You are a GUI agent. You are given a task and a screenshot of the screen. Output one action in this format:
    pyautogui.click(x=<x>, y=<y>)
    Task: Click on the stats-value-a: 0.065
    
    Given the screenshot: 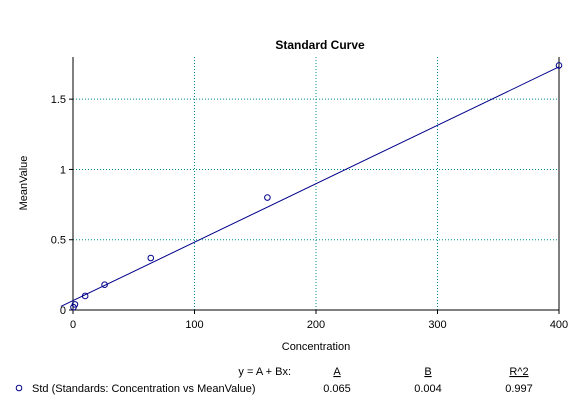 What is the action you would take?
    pyautogui.click(x=337, y=389)
    